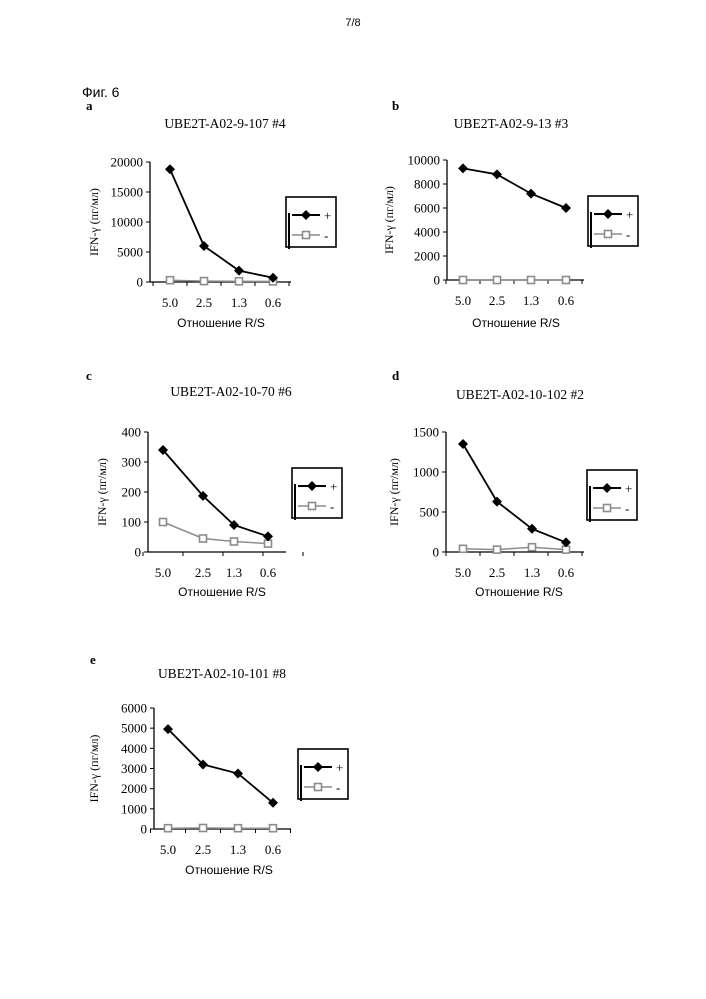  Describe the element at coordinates (101, 92) in the screenshot. I see `figure-label: Фиг. 6` at that location.